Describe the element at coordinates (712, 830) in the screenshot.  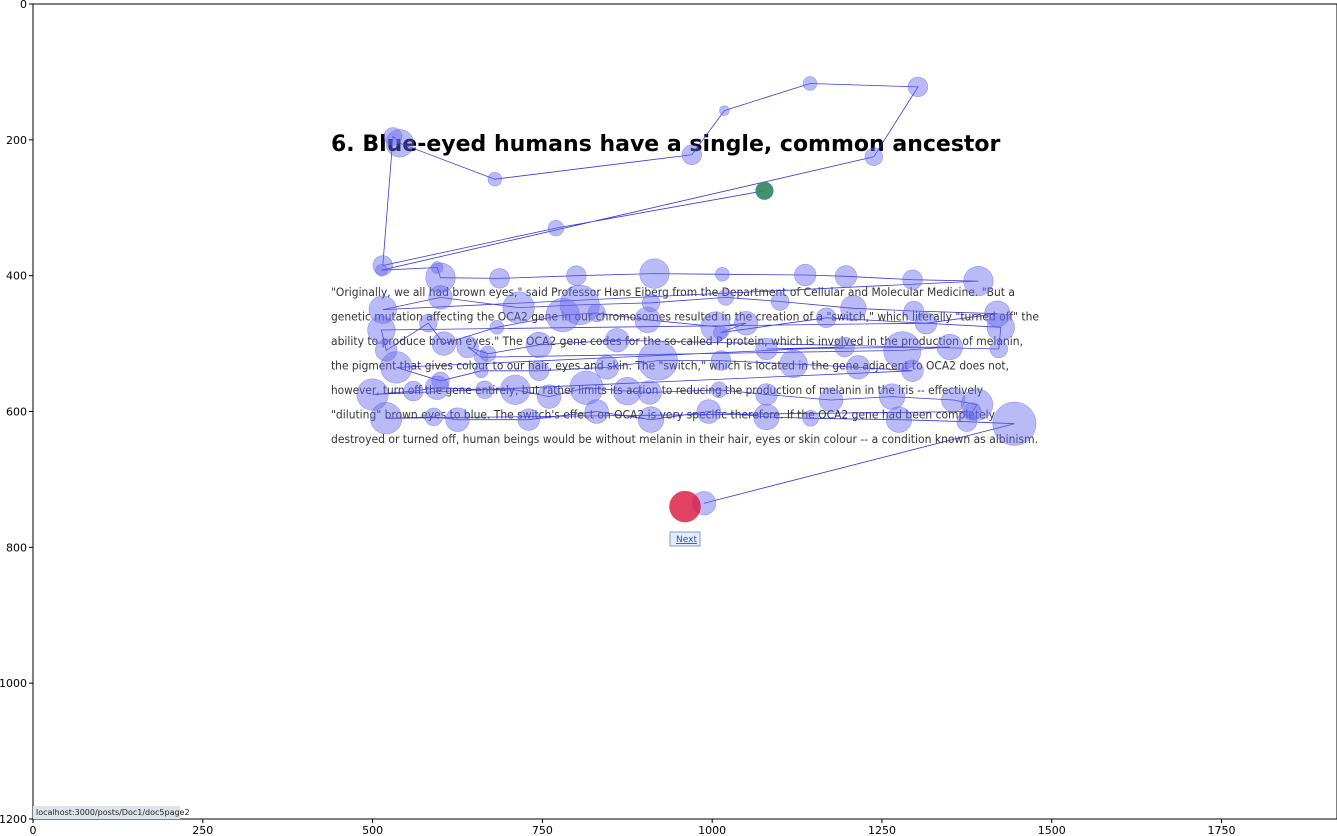
I see `x-tick-label: 1000` at that location.